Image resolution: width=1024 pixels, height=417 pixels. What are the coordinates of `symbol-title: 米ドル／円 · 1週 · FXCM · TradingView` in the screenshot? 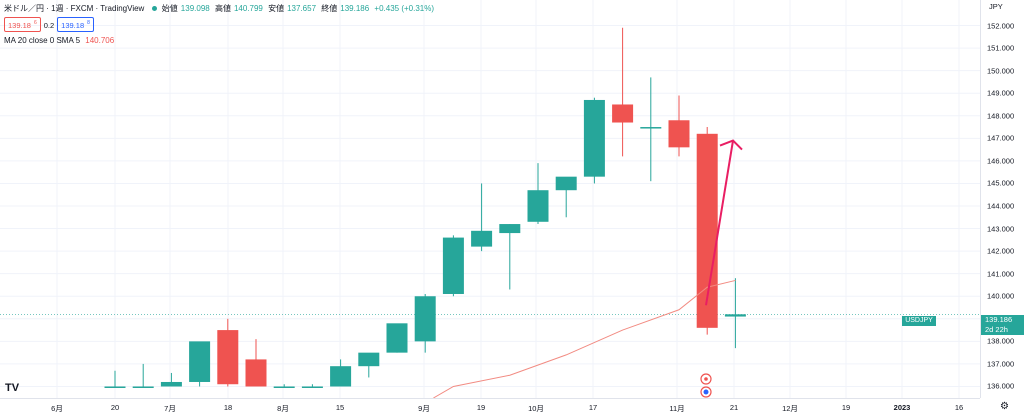 It's located at (74, 8).